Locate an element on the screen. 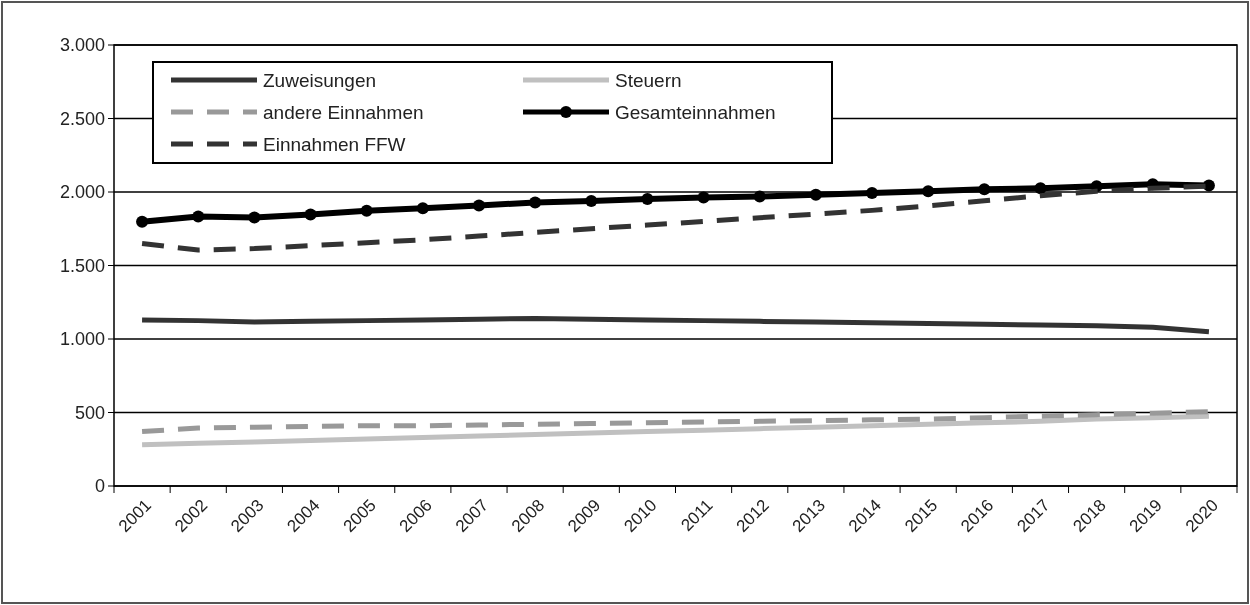  legend-label: Einnahmen FFW is located at coordinates (334, 144).